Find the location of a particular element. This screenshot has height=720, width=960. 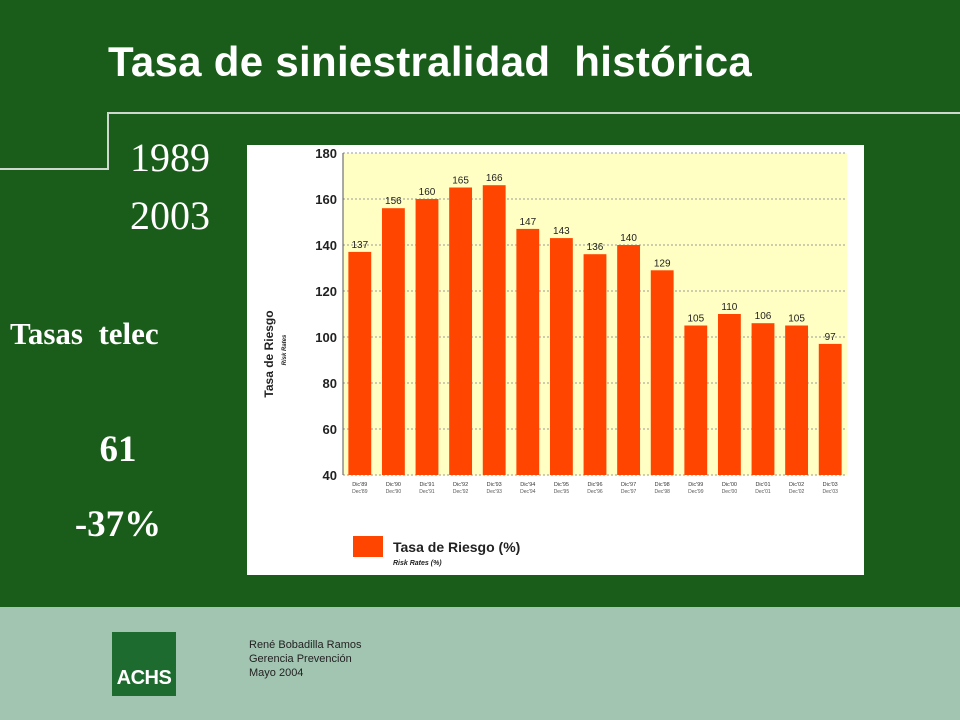

bar-value-label: 147 is located at coordinates (527, 222).